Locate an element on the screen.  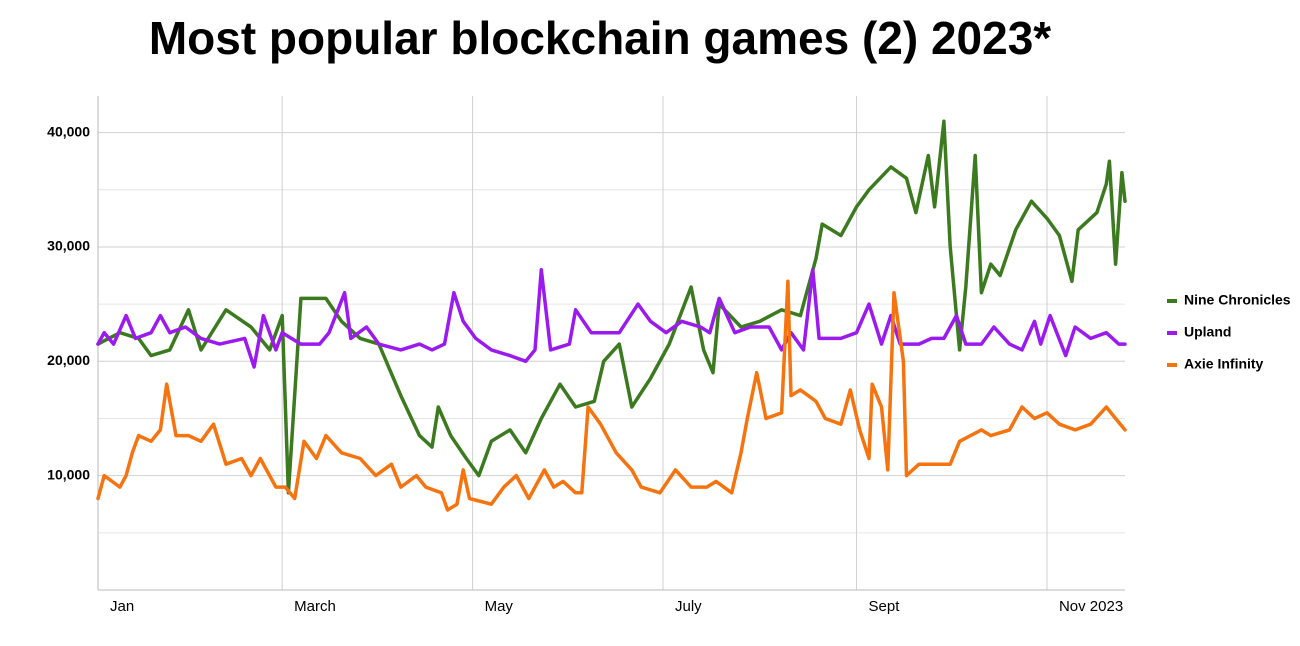
y-tick-label: 10,000 is located at coordinates (68, 474).